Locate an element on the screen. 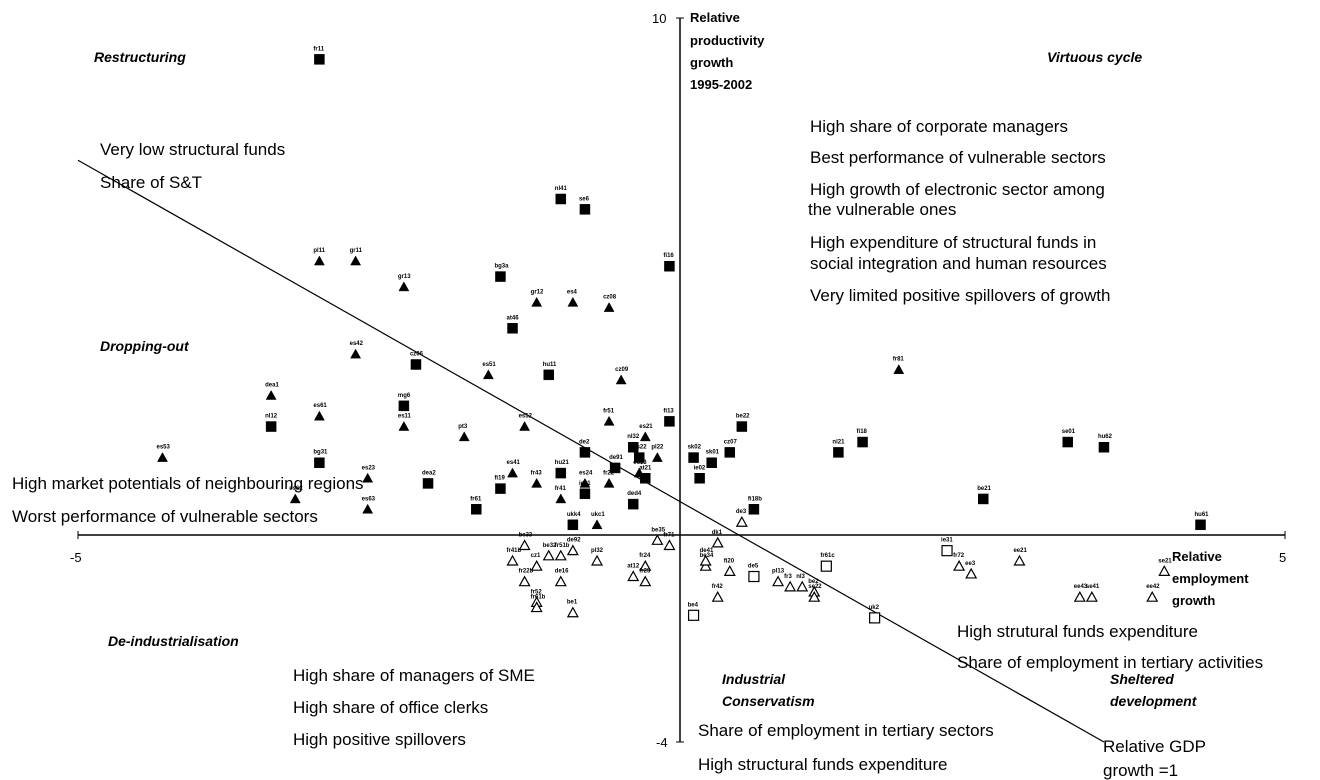 This screenshot has width=1320, height=780. data-point-at12 is located at coordinates (633, 576).